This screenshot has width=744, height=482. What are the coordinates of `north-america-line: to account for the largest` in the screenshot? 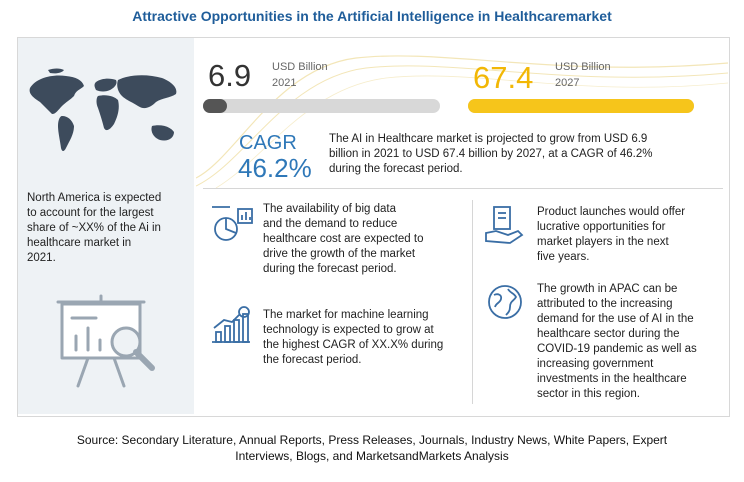 It's located at (90, 213).